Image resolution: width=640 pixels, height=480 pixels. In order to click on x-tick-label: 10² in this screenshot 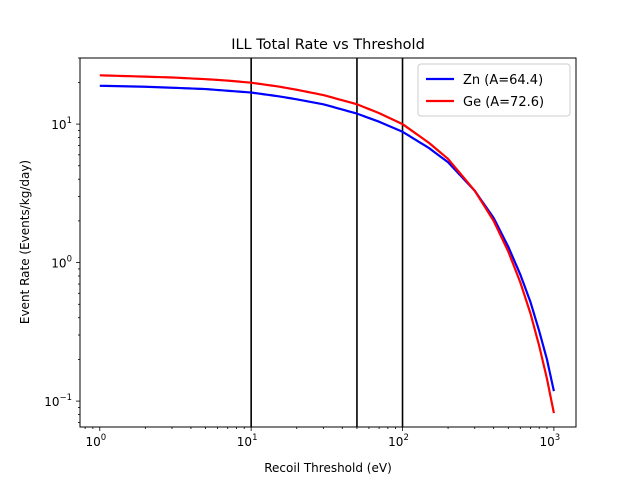, I will do `click(398, 441)`.